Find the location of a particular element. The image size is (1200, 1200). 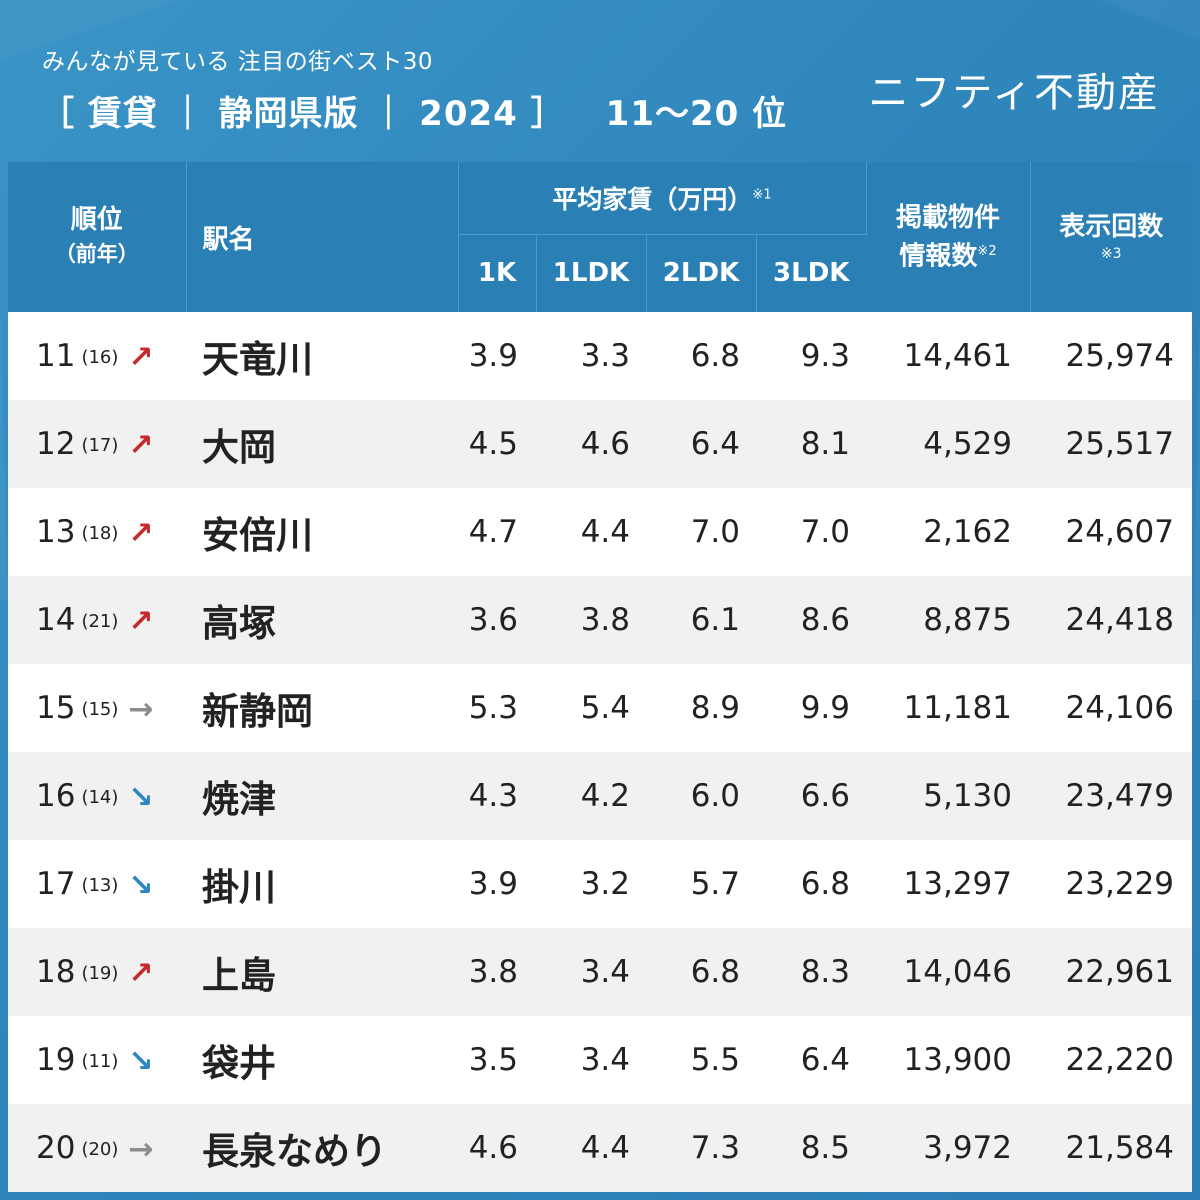

rent-1ldk-value: 5.4 is located at coordinates (605, 708).